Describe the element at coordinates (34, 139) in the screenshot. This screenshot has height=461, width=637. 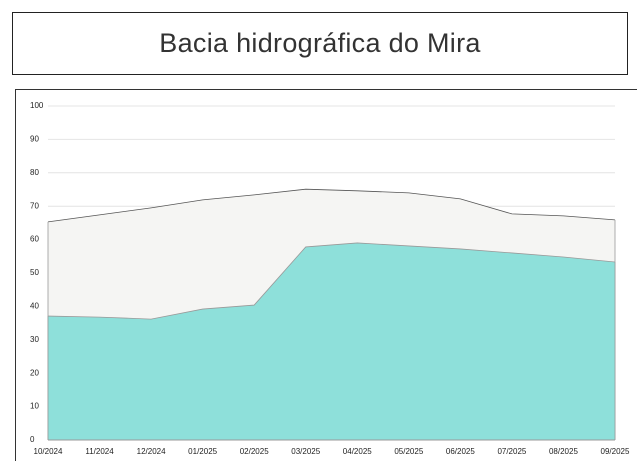
I see `y-tick-label: 90` at that location.